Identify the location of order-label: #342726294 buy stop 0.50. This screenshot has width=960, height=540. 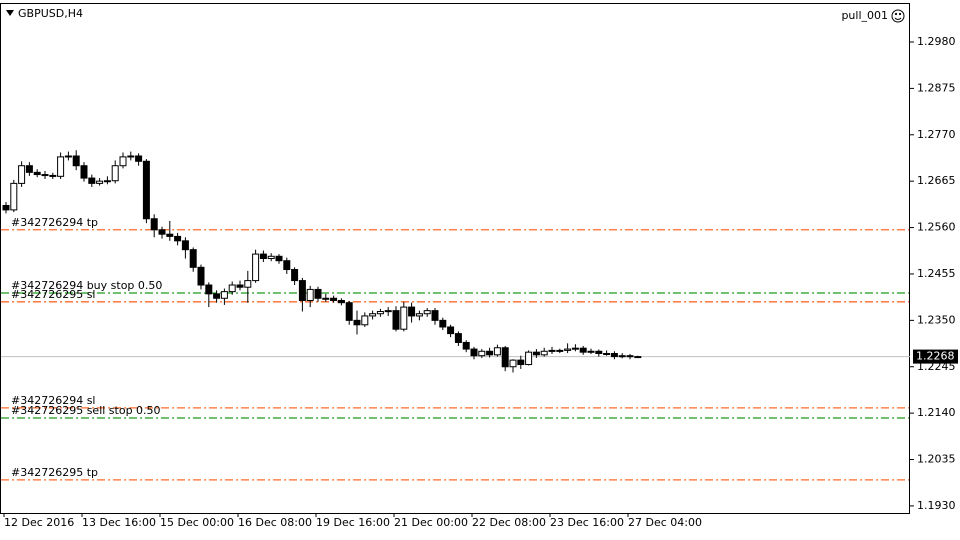
(86, 285).